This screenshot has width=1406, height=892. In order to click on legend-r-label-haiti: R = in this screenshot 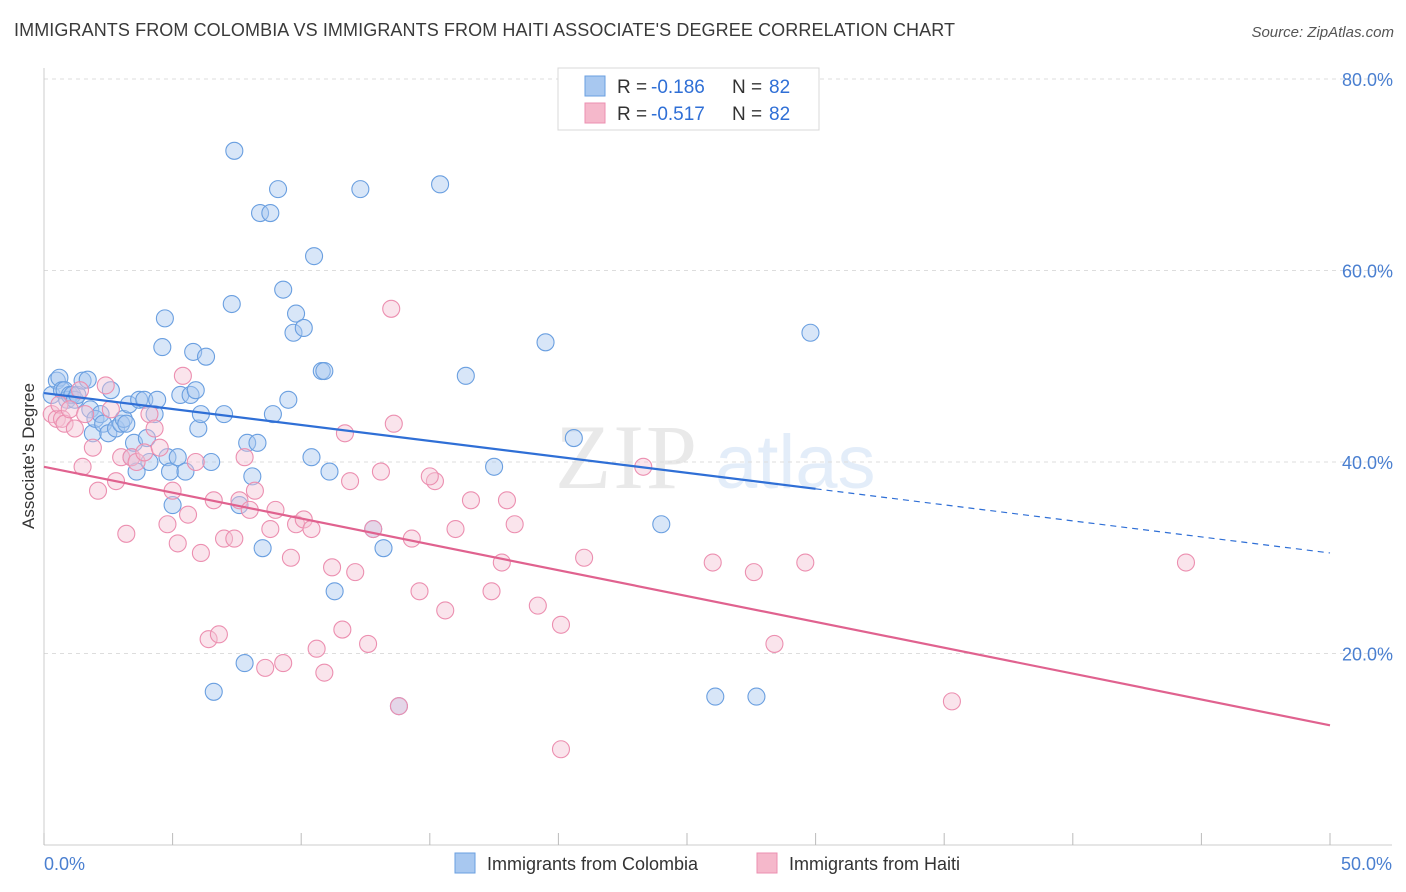, I will do `click(632, 114)`.